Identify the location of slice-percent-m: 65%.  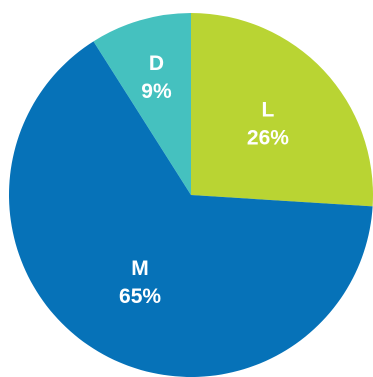
(140, 296).